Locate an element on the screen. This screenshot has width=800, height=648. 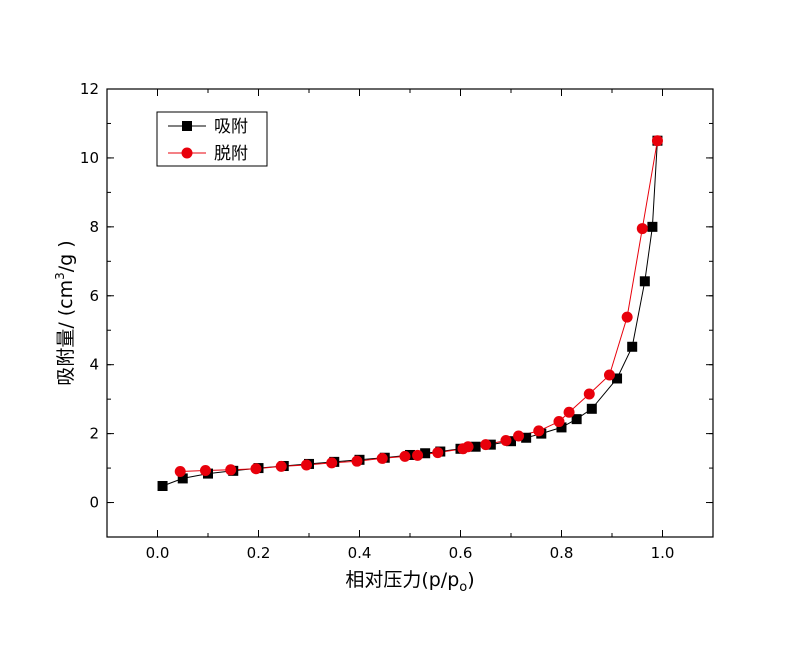
y-tick-label: 10 is located at coordinates (89, 158).